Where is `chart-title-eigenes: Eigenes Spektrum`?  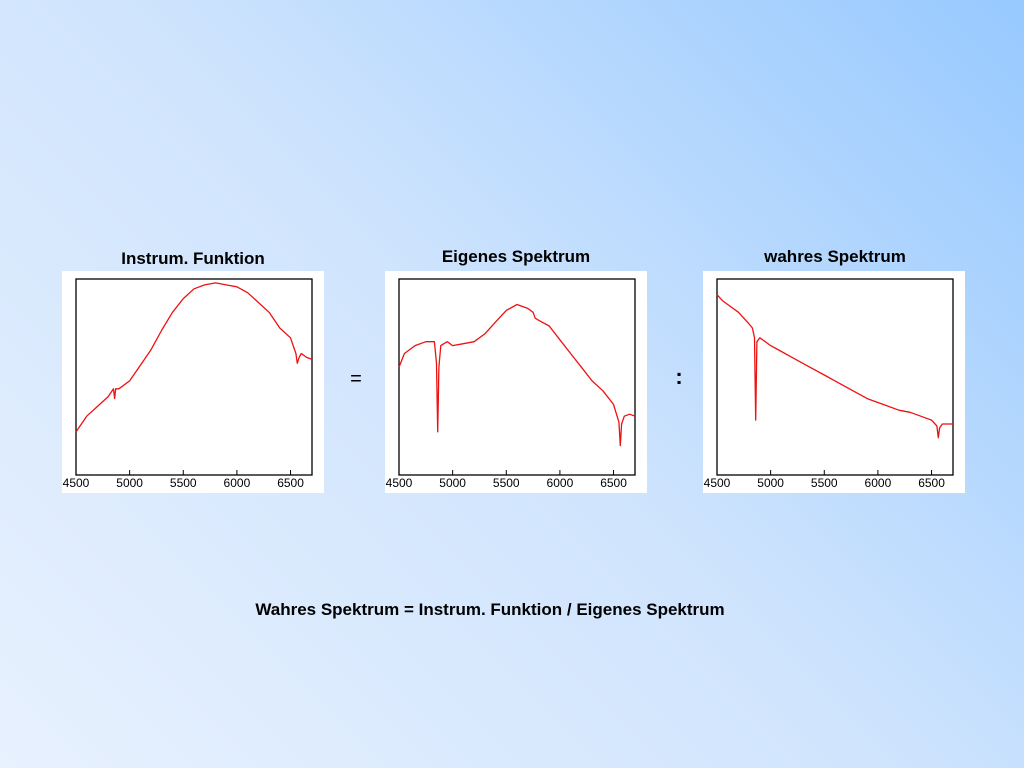 chart-title-eigenes: Eigenes Spektrum is located at coordinates (516, 256).